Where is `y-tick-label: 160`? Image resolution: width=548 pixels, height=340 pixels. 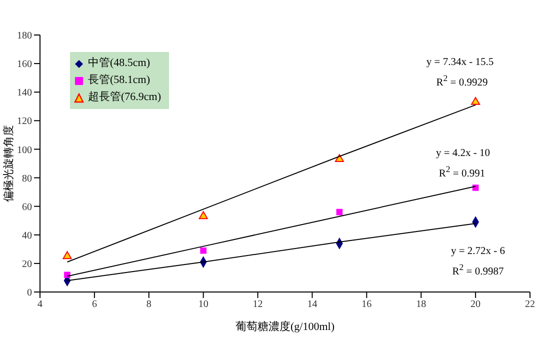 y-tick-label: 160 is located at coordinates (24, 64).